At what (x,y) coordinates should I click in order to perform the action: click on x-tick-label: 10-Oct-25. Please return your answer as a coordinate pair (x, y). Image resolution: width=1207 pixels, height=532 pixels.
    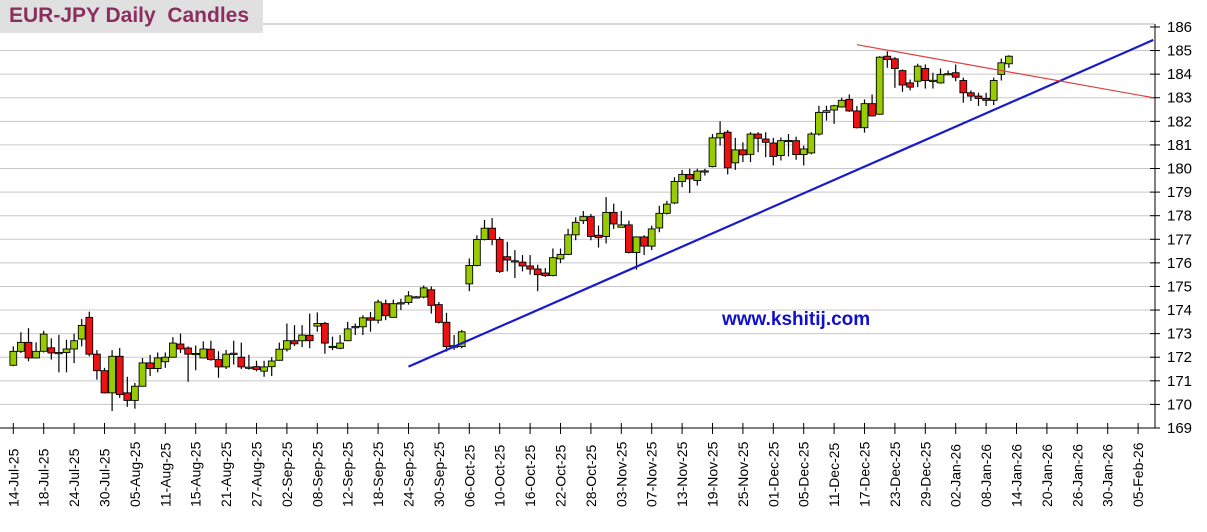
    Looking at the image, I should click on (500, 476).